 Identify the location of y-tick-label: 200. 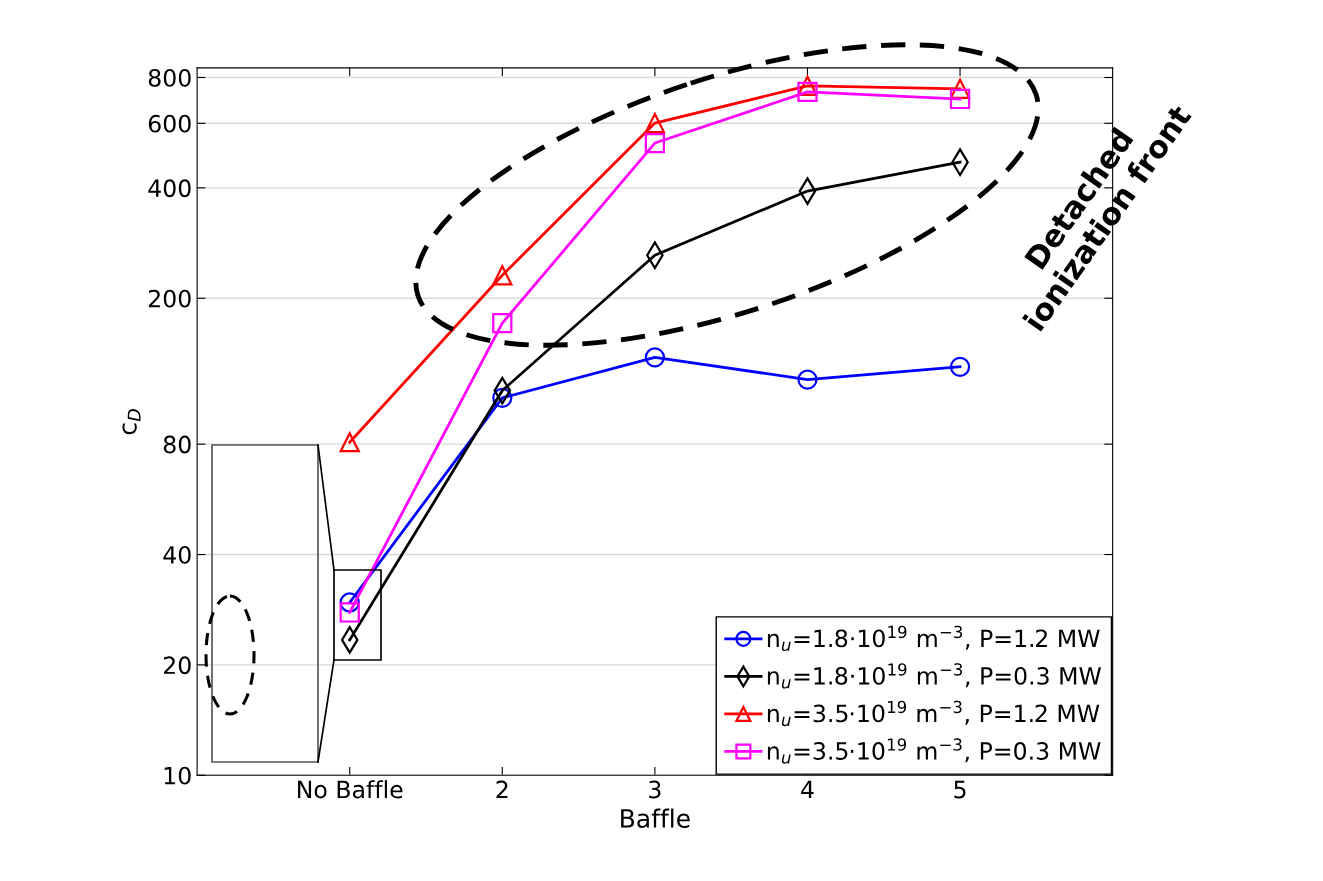
(169, 298).